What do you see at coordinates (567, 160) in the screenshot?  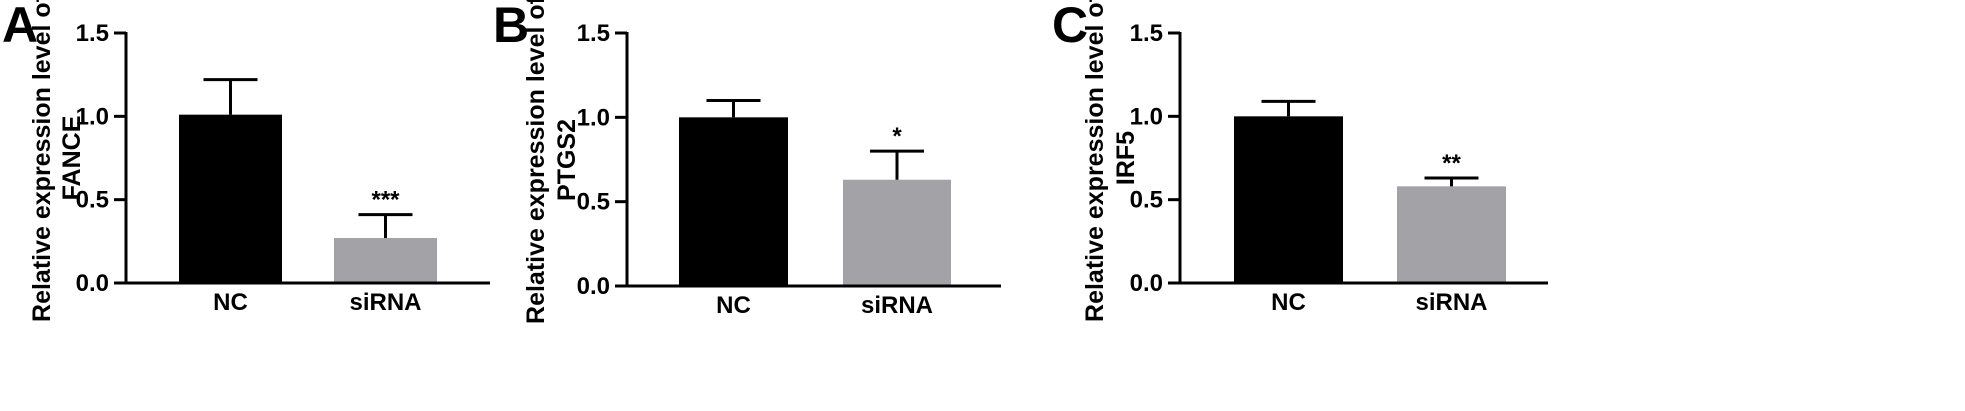 I see `y-axis-title-line2: PTGS2` at bounding box center [567, 160].